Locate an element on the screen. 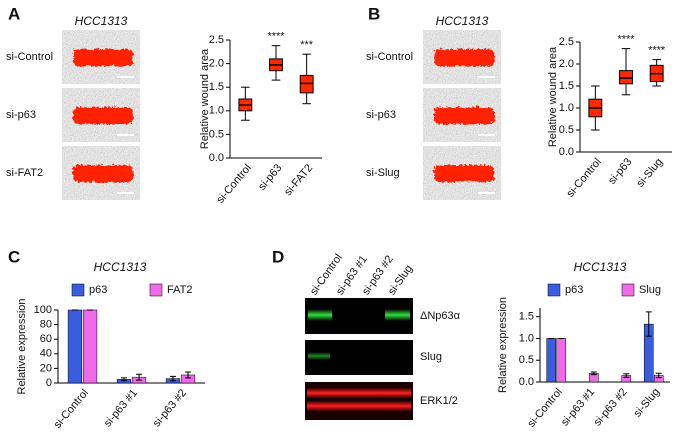 Image resolution: width=695 pixels, height=444 pixels. legend-label: Slug is located at coordinates (650, 290).